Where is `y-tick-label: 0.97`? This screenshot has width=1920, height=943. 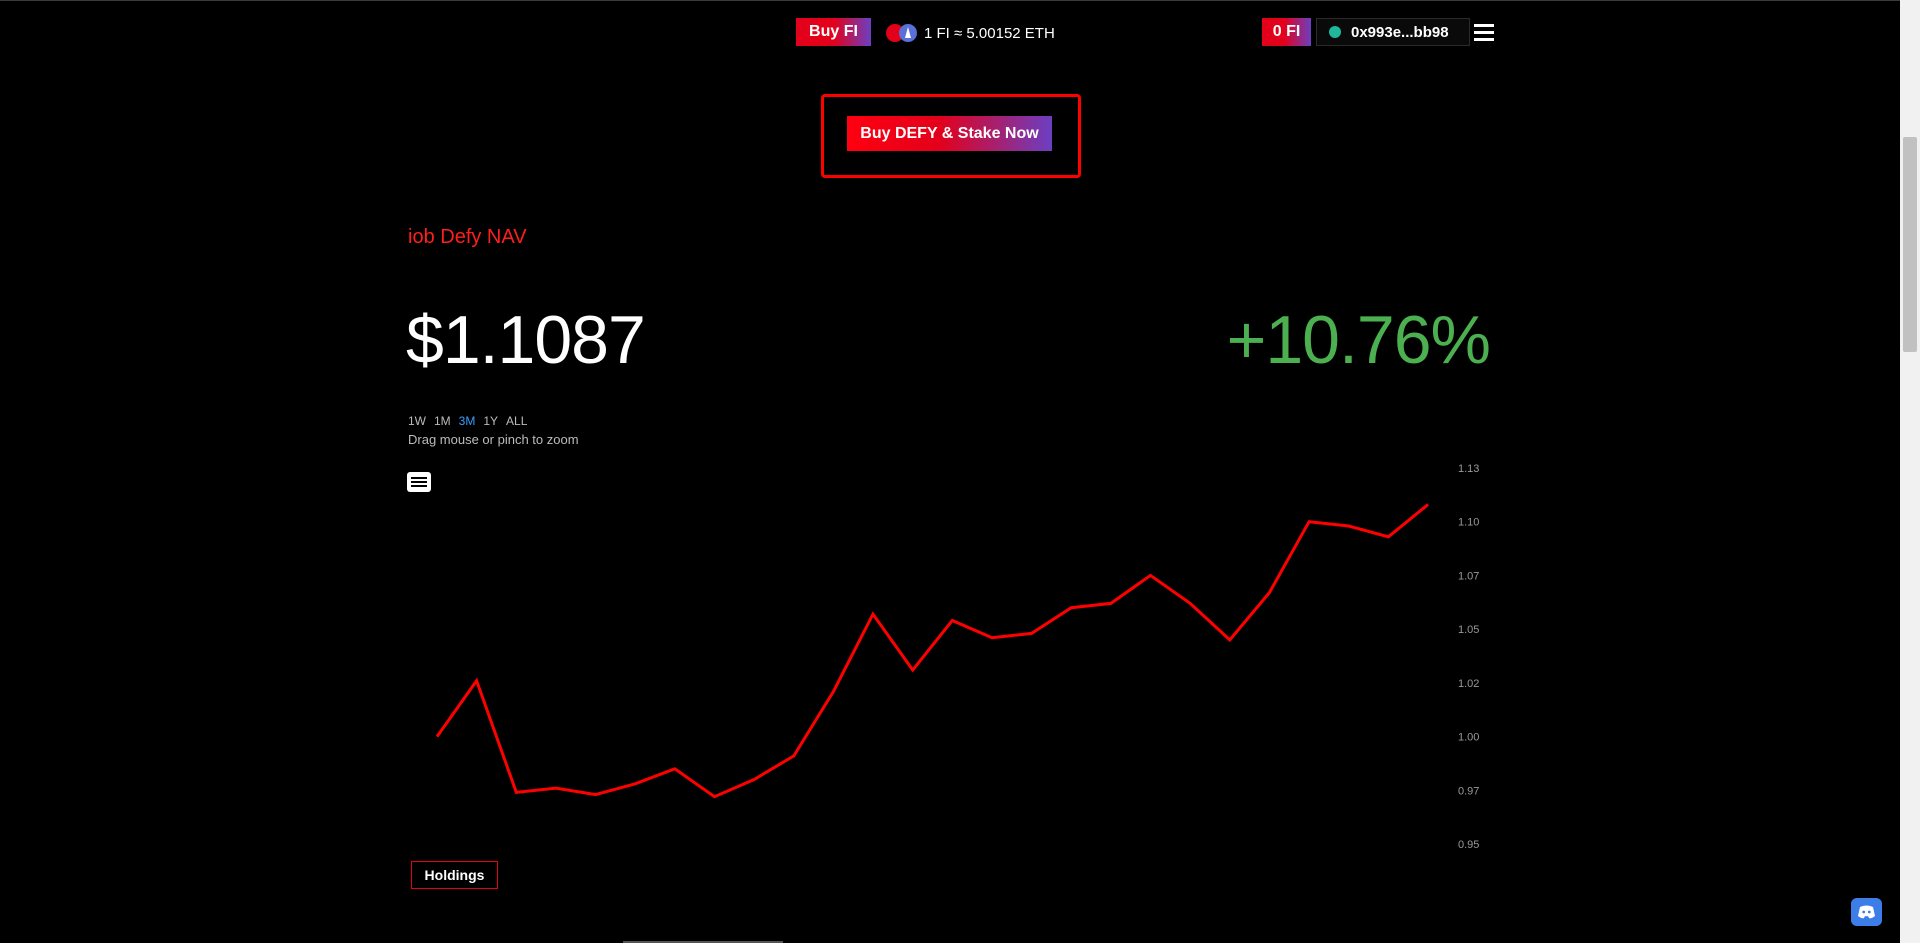
y-tick-label: 0.97 is located at coordinates (1468, 791).